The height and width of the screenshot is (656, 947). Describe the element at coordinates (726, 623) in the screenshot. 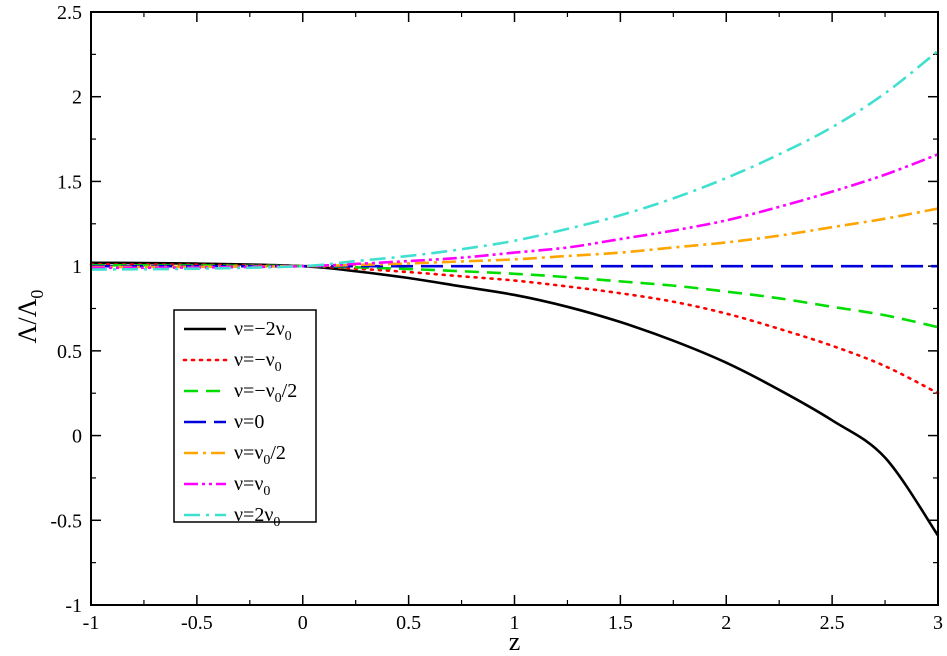

I see `x-tick-label: 2` at that location.